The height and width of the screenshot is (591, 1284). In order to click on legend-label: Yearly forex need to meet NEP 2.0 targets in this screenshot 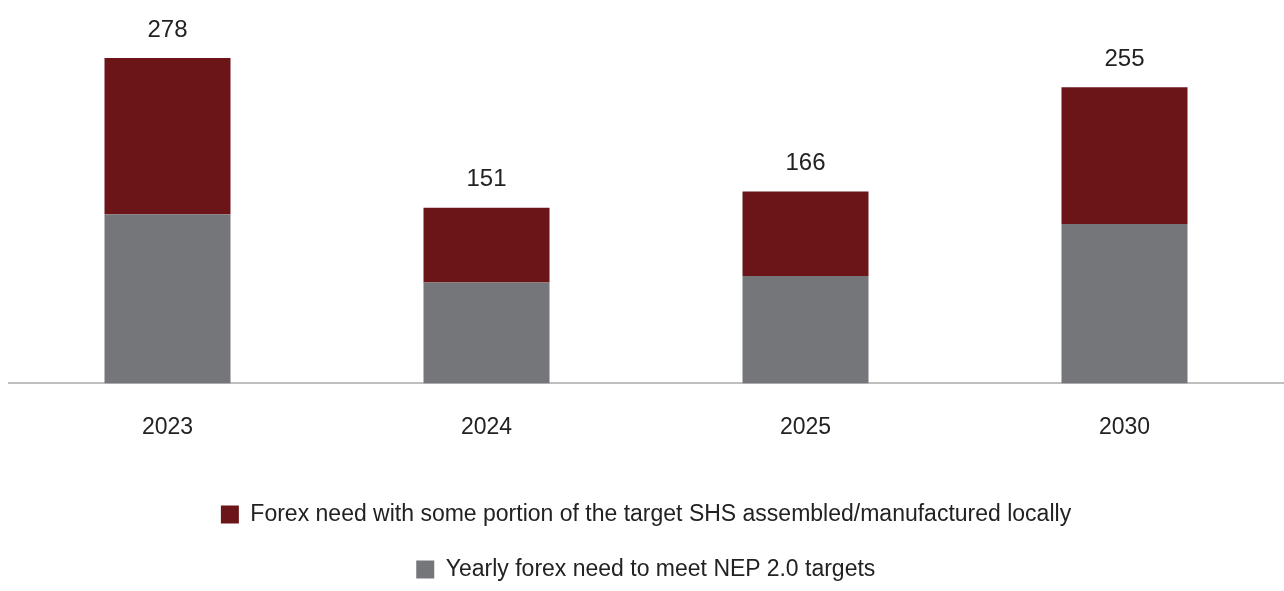, I will do `click(660, 567)`.